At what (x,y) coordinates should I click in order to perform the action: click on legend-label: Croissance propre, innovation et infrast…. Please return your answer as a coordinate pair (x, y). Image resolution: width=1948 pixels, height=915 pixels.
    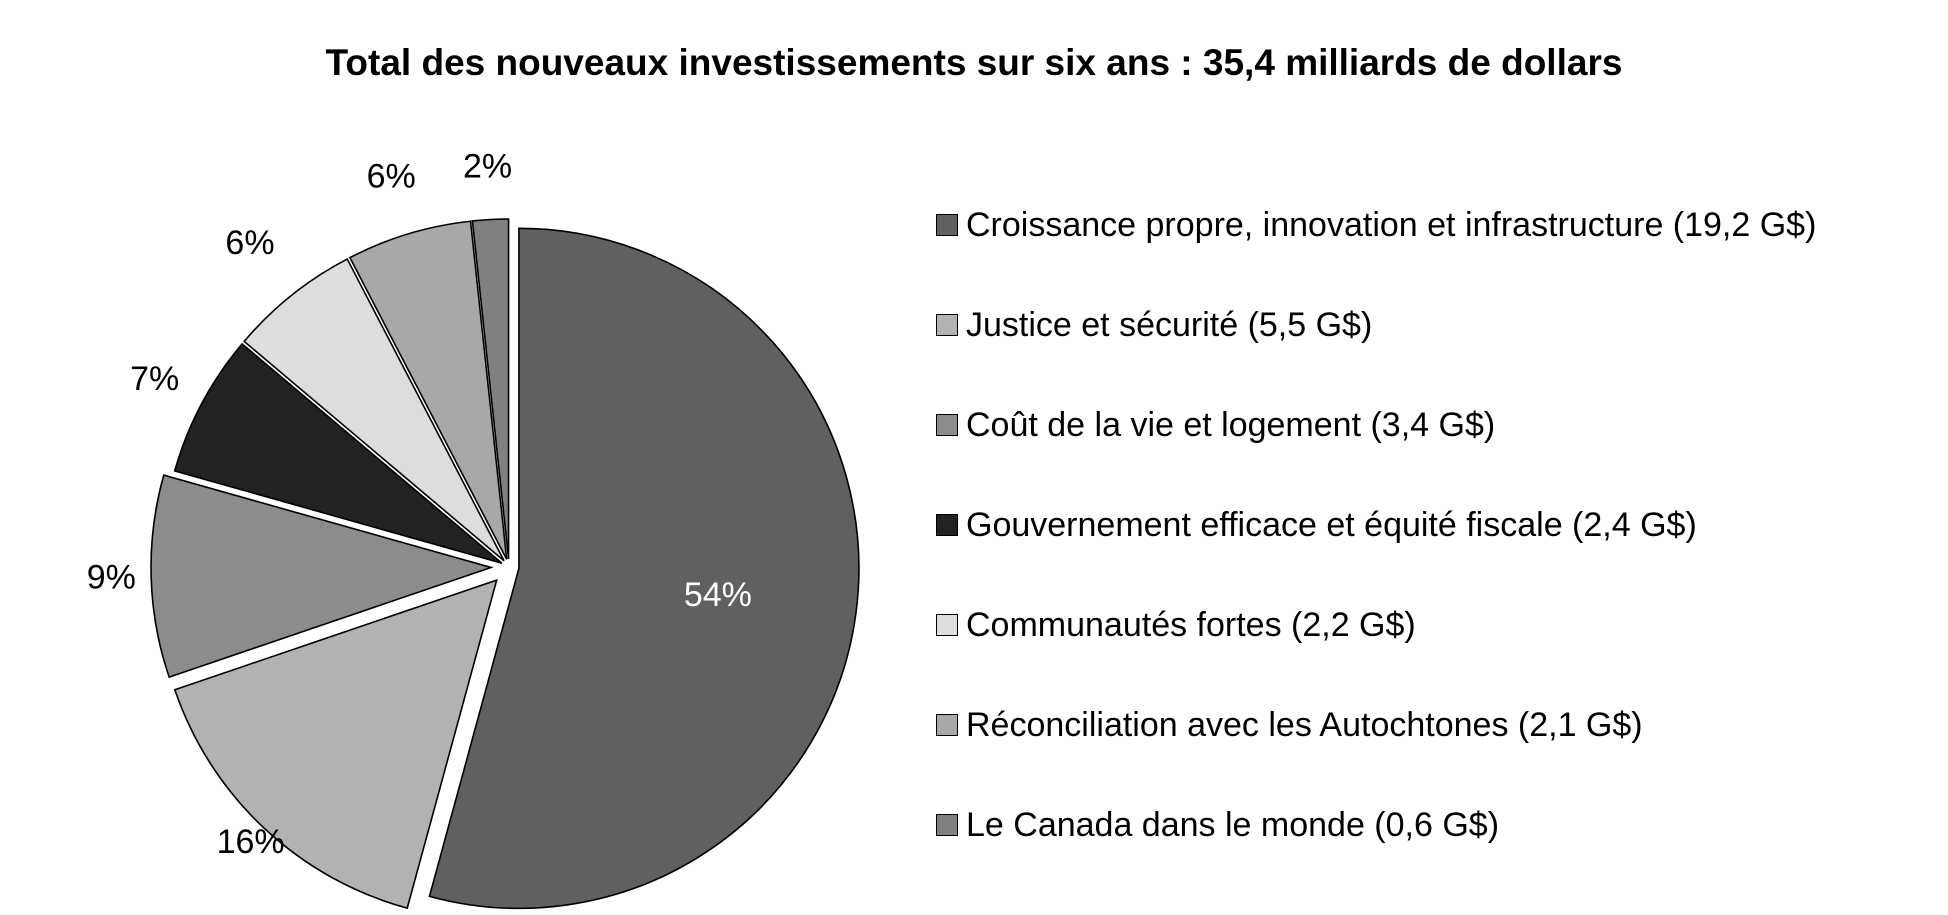
    Looking at the image, I should click on (1391, 224).